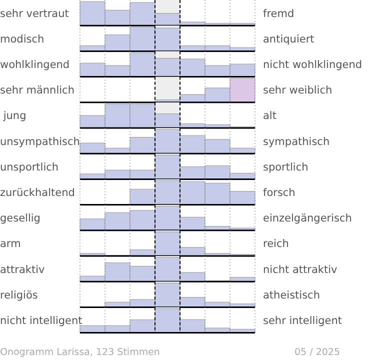 This screenshot has height=360, width=370. What do you see at coordinates (13, 116) in the screenshot?
I see `text: jung` at bounding box center [13, 116].